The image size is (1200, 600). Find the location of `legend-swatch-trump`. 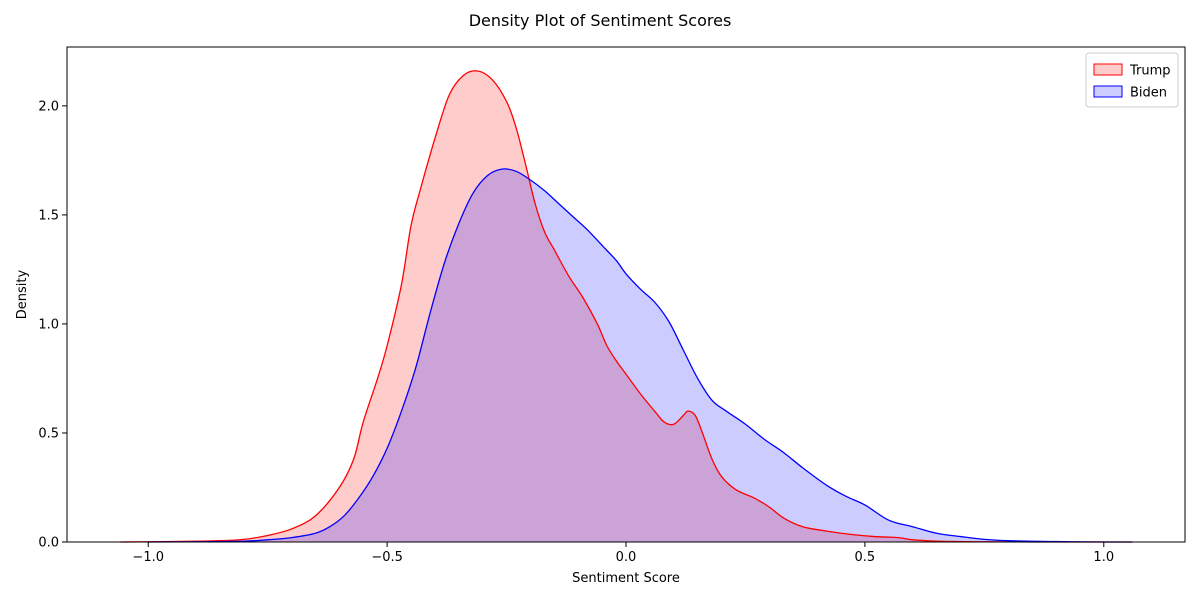

legend-swatch-trump is located at coordinates (1108, 69).